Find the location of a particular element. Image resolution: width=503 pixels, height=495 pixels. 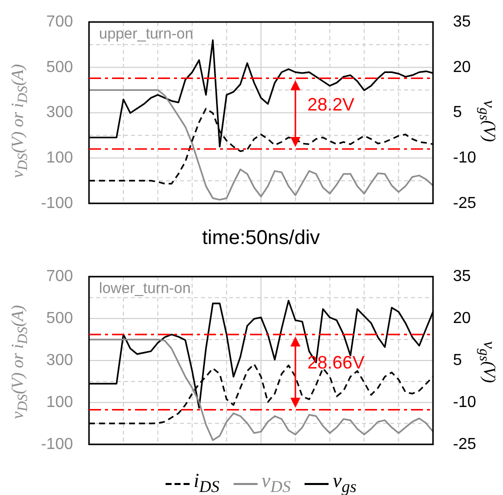

annotation: 28.2V is located at coordinates (330, 104).